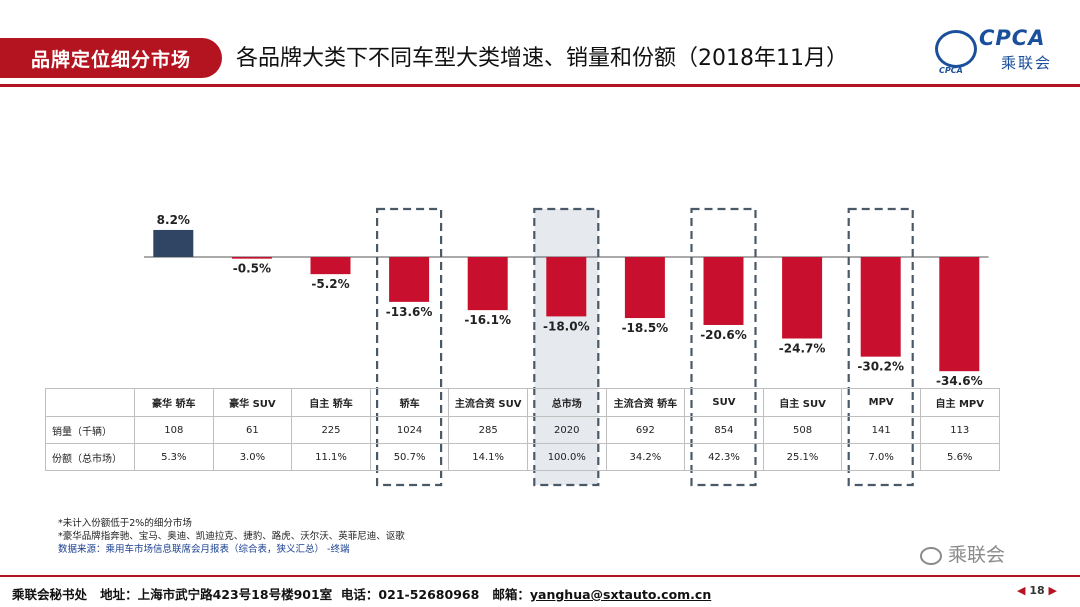 This screenshot has width=1080, height=607. I want to click on table-cell: 3.0%, so click(252, 457).